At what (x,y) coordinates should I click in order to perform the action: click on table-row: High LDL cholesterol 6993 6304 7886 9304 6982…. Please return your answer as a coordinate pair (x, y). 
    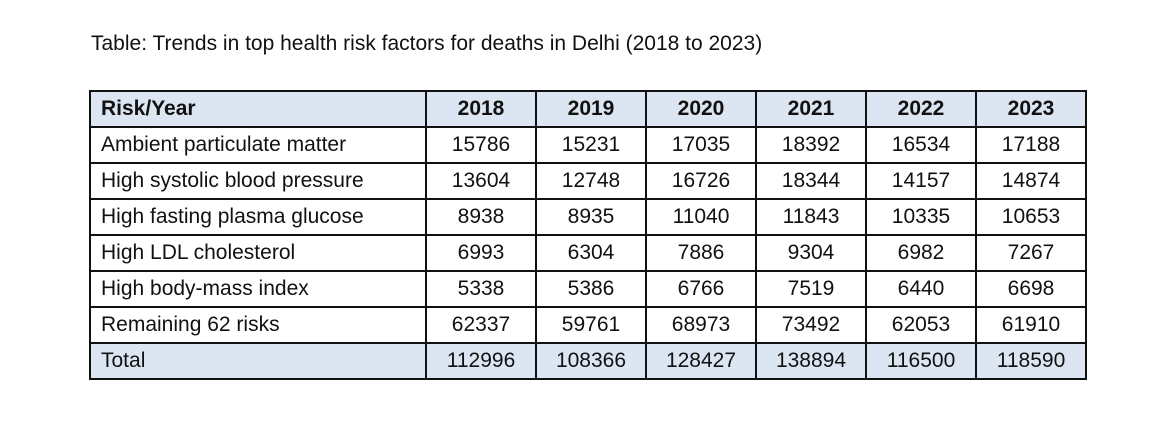
    Looking at the image, I should click on (588, 253).